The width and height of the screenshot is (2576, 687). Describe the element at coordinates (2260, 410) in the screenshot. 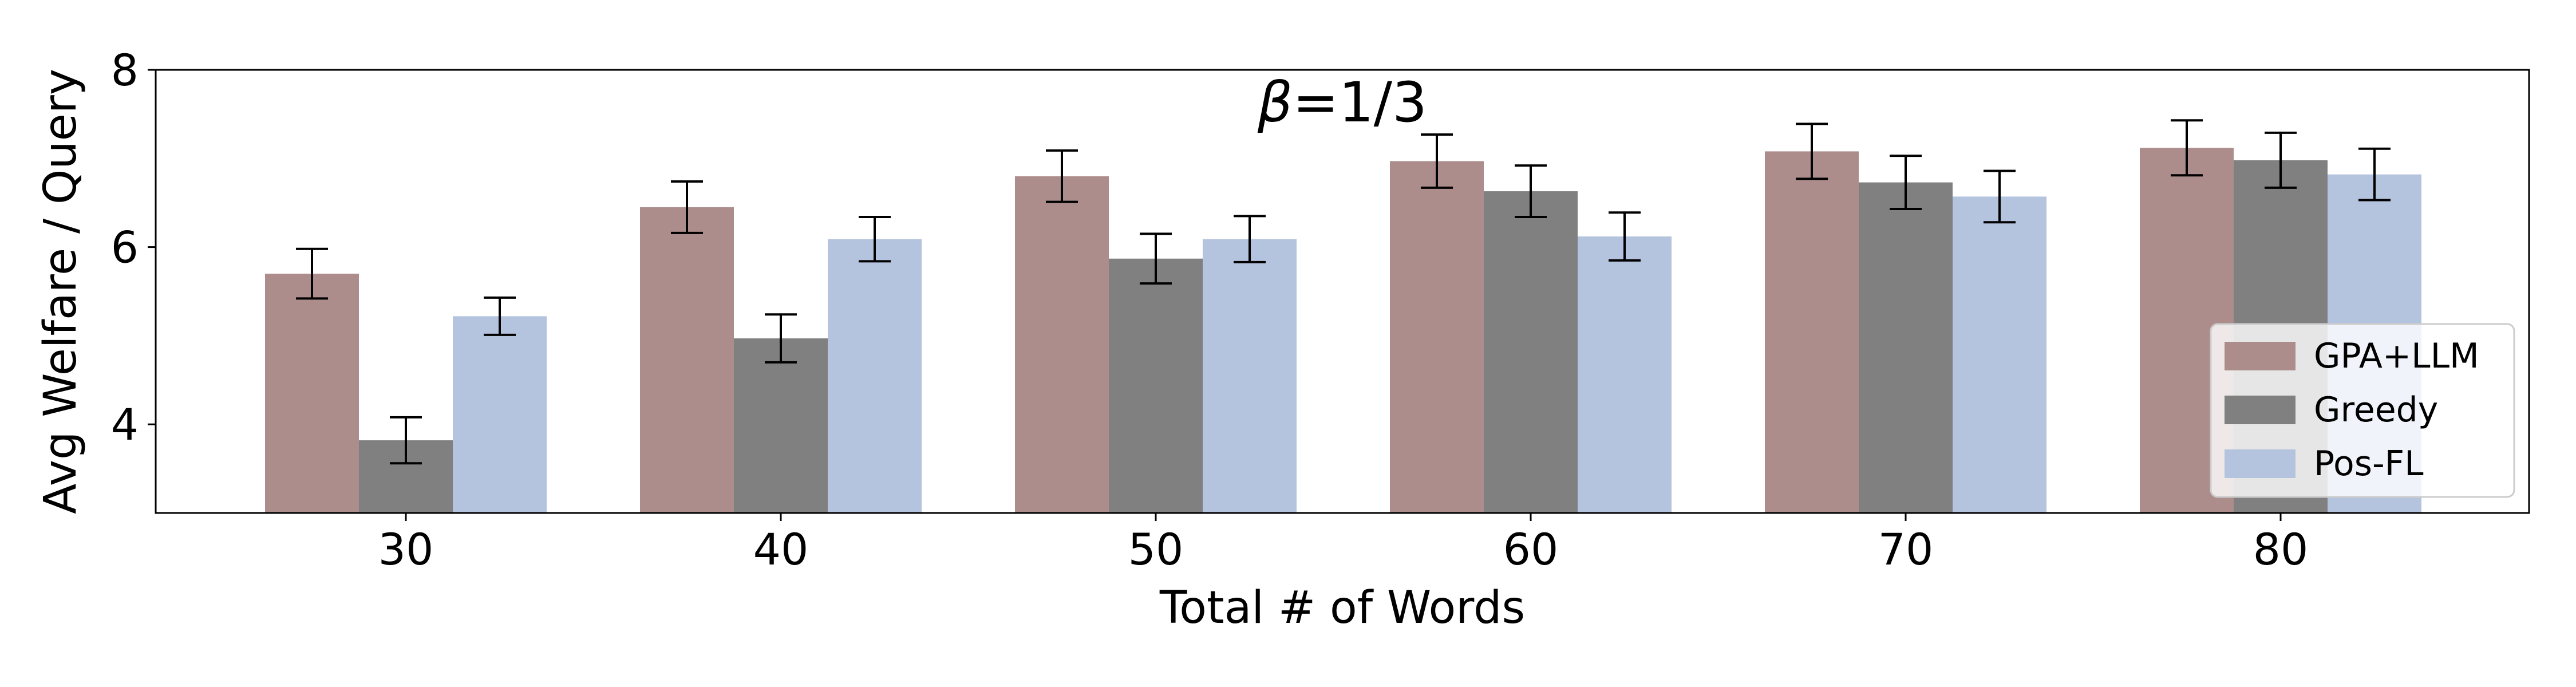

I see `legend-swatch-greedy` at that location.